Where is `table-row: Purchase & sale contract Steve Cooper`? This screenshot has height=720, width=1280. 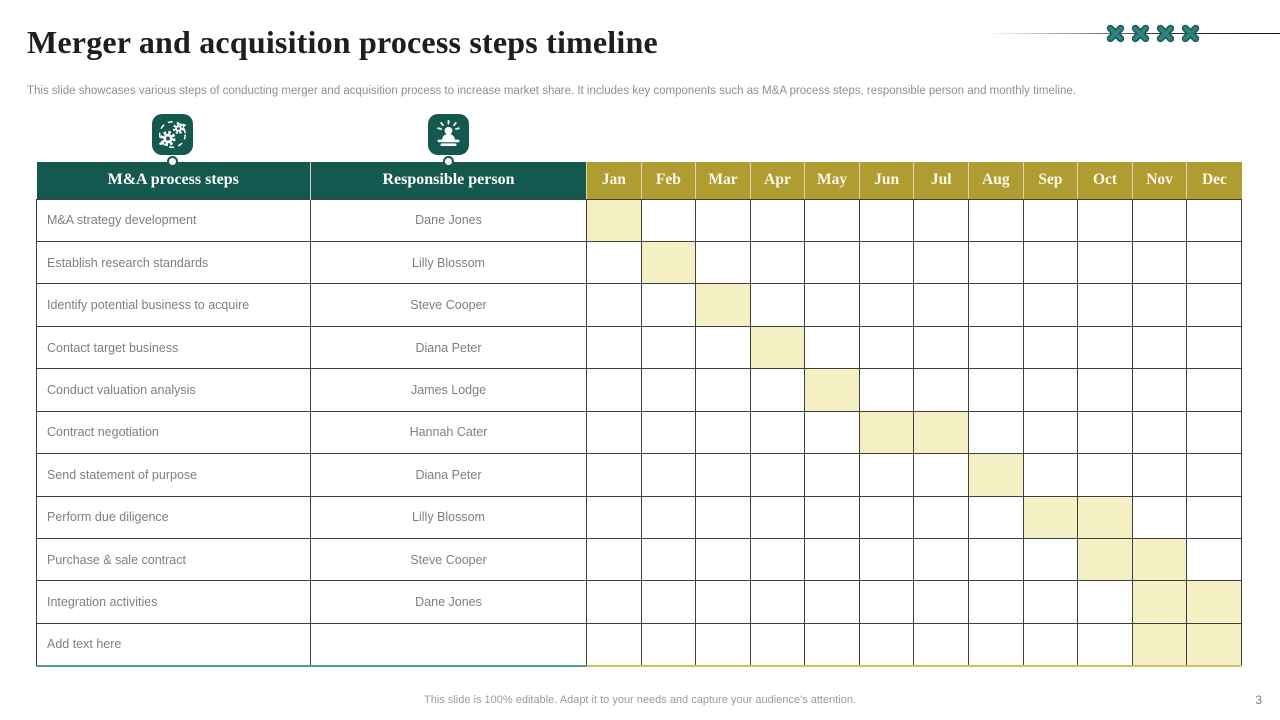
table-row: Purchase & sale contract Steve Cooper is located at coordinates (639, 559).